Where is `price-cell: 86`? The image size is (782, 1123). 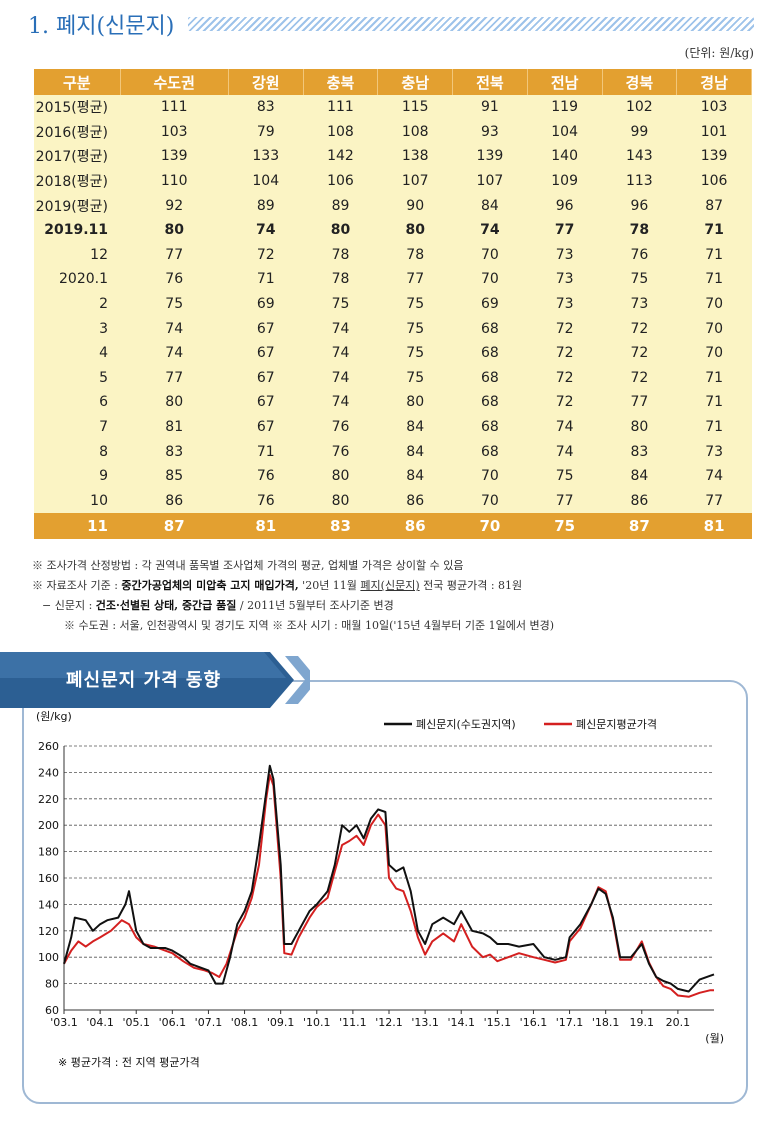 price-cell: 86 is located at coordinates (415, 501).